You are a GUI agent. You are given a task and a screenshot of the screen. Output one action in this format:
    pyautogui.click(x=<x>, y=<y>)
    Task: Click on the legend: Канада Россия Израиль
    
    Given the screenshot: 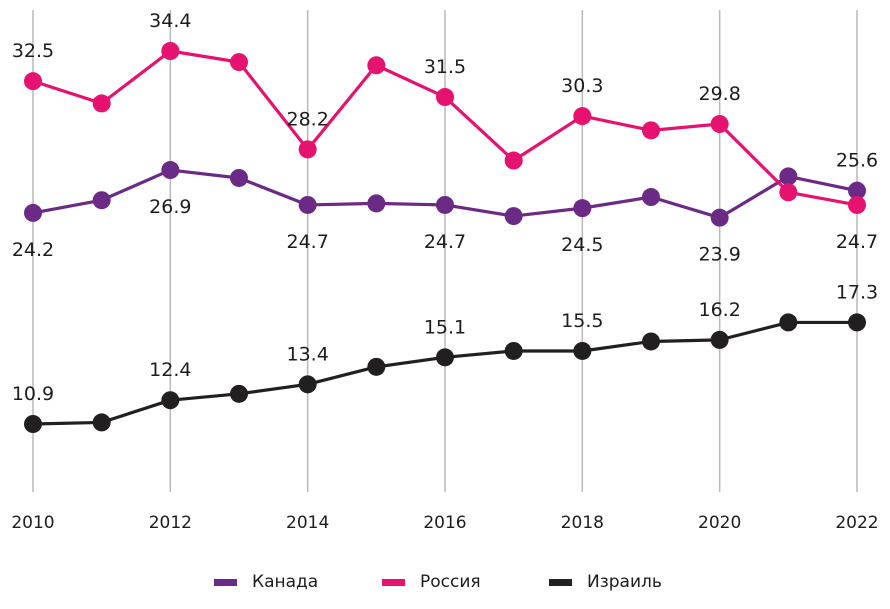 What is the action you would take?
    pyautogui.click(x=445, y=585)
    